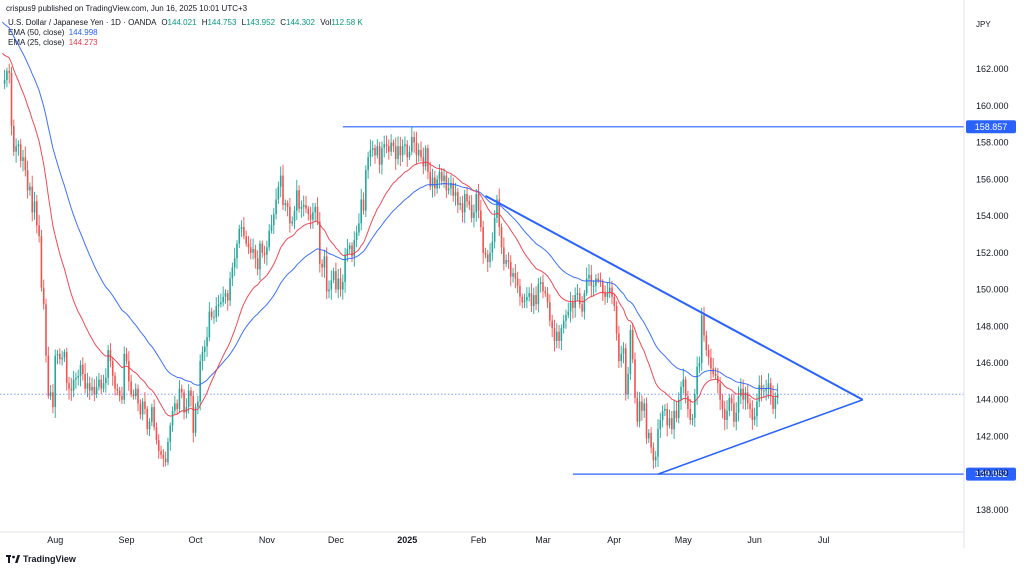 The image size is (1024, 570). What do you see at coordinates (992, 143) in the screenshot?
I see `y-tick-label: 158.000` at bounding box center [992, 143].